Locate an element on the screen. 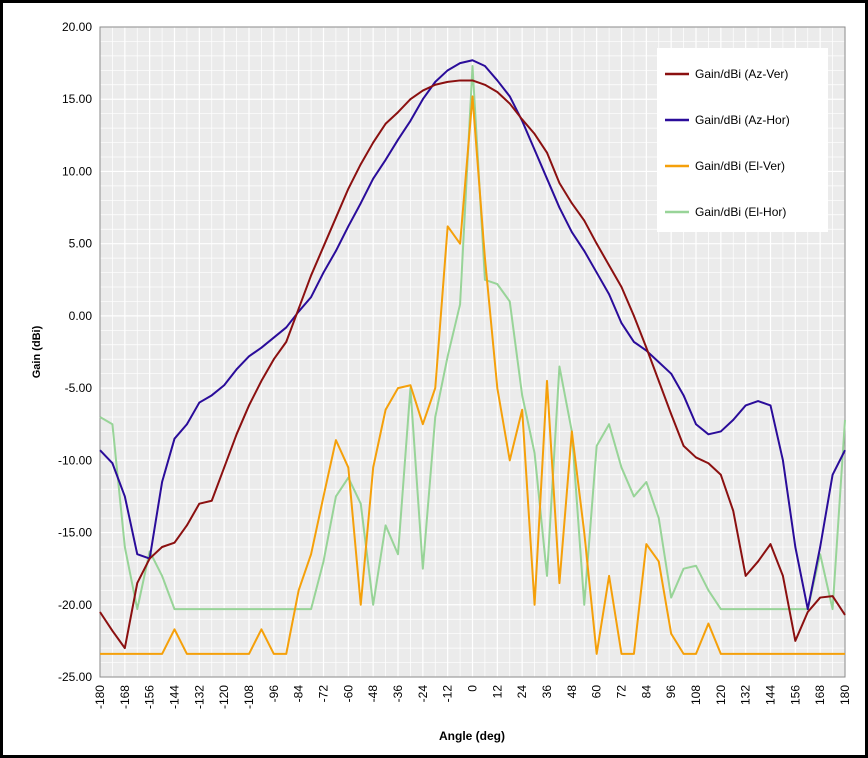 This screenshot has width=868, height=758. x-tick-label: -180 is located at coordinates (100, 697).